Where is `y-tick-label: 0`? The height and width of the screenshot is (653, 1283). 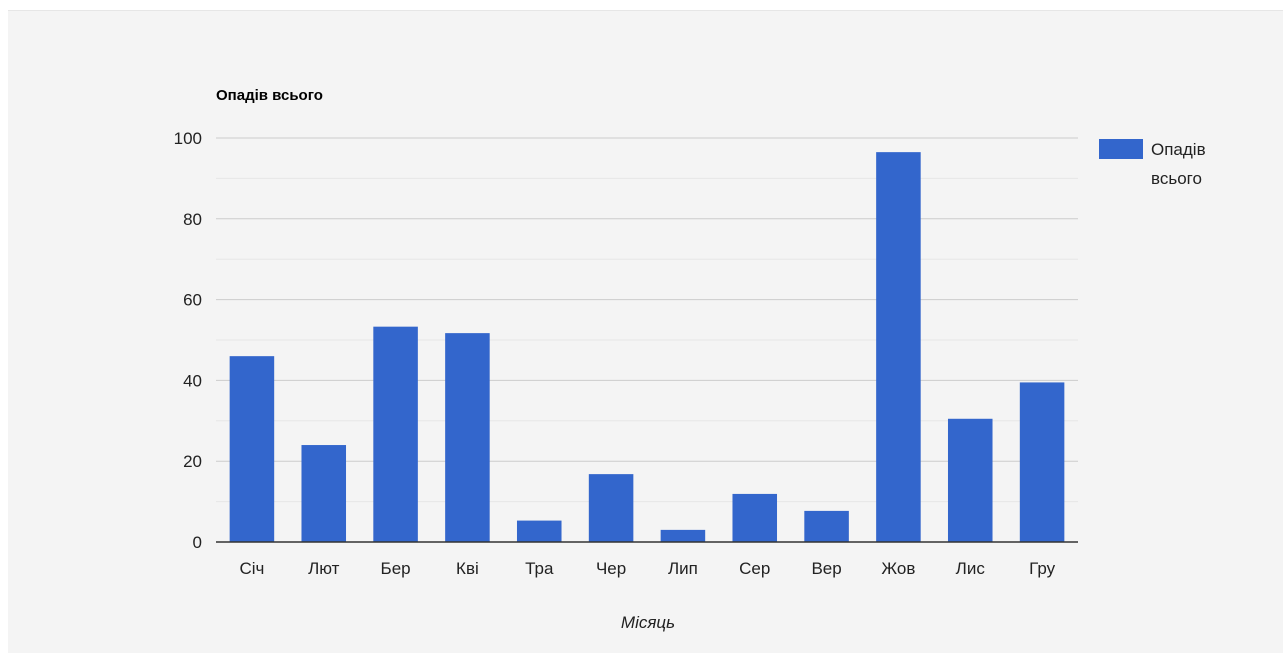
y-tick-label: 0 is located at coordinates (197, 542).